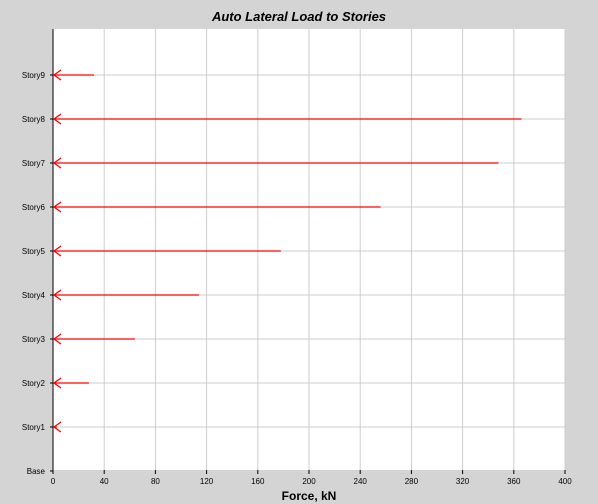 The height and width of the screenshot is (504, 598). What do you see at coordinates (155, 481) in the screenshot?
I see `x-tick-label: 80` at bounding box center [155, 481].